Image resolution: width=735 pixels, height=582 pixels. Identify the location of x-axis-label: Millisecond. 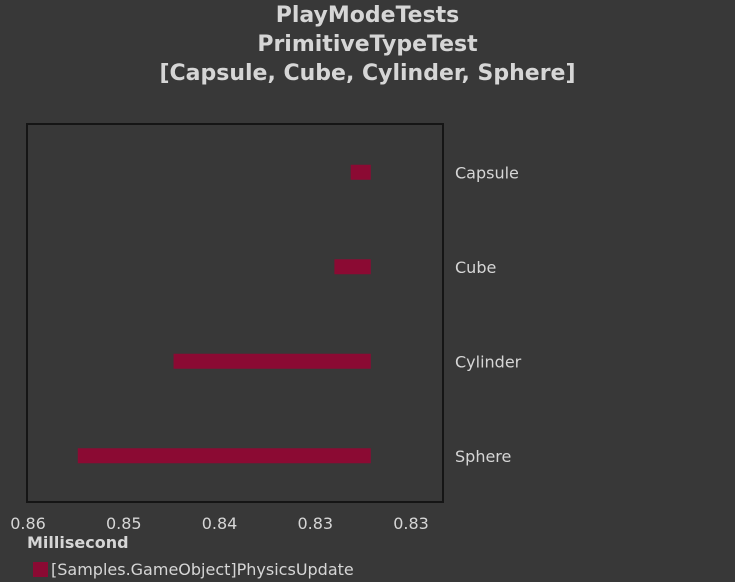
(78, 542).